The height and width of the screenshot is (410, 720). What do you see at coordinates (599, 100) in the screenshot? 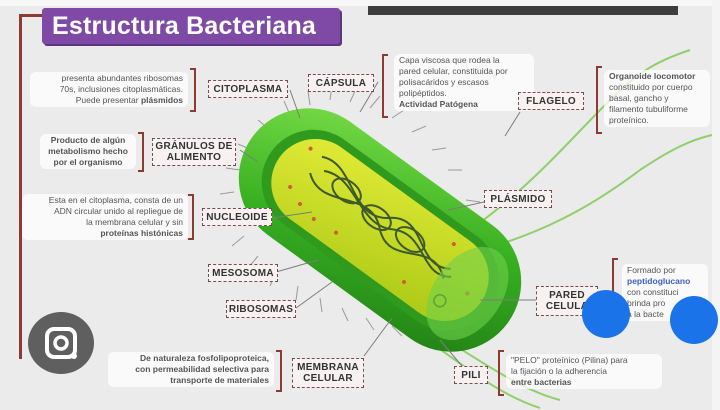
I see `flagelo-bracket` at bounding box center [599, 100].